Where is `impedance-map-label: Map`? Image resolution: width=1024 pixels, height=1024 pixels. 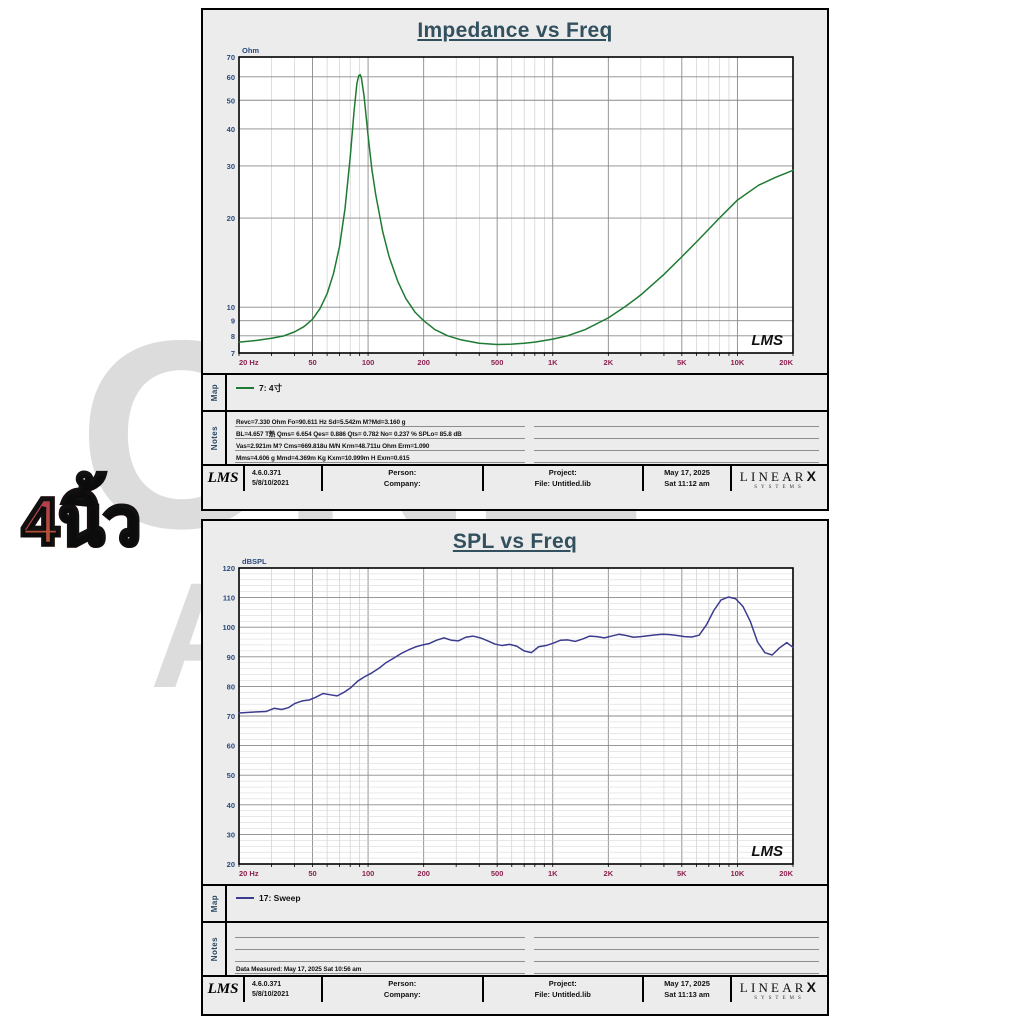 impedance-map-label: Map is located at coordinates (215, 392).